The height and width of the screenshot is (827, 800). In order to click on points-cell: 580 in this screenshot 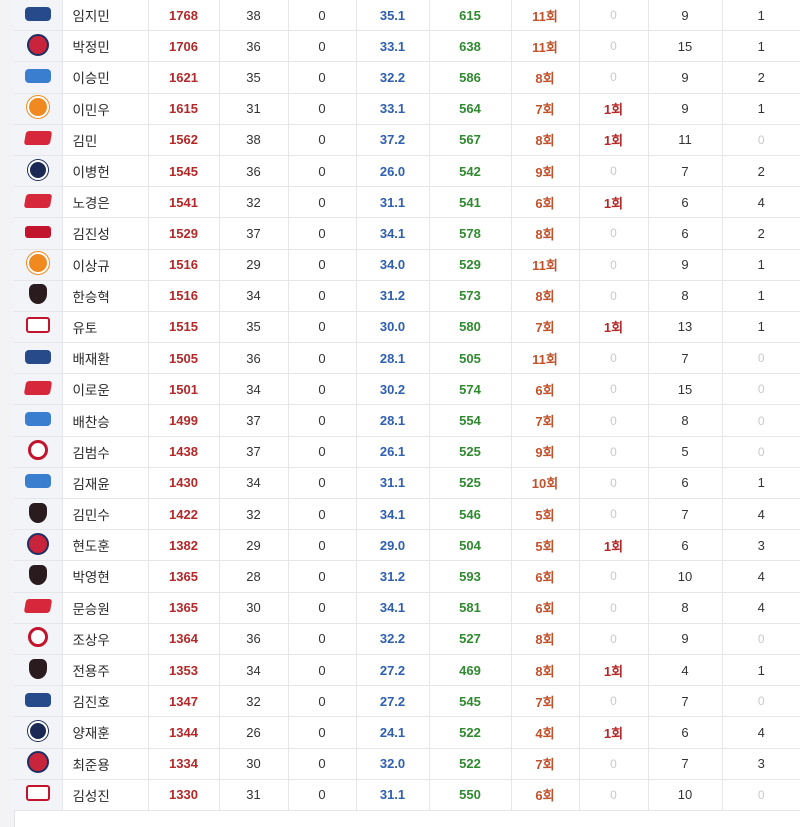, I will do `click(470, 327)`.